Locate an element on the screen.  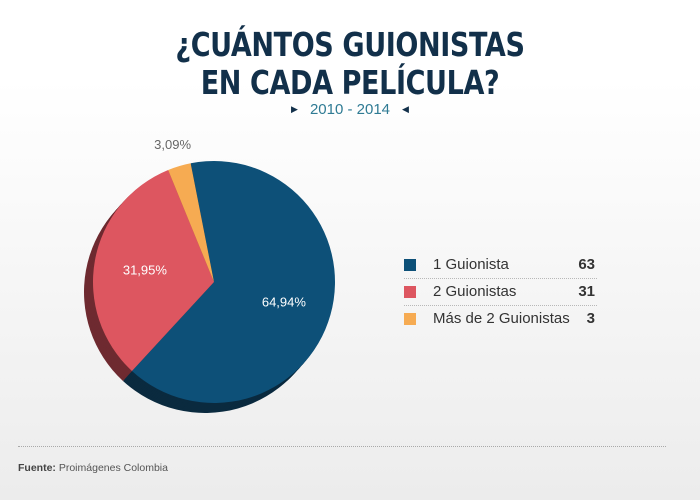
source-label: Fuente: is located at coordinates (37, 468).